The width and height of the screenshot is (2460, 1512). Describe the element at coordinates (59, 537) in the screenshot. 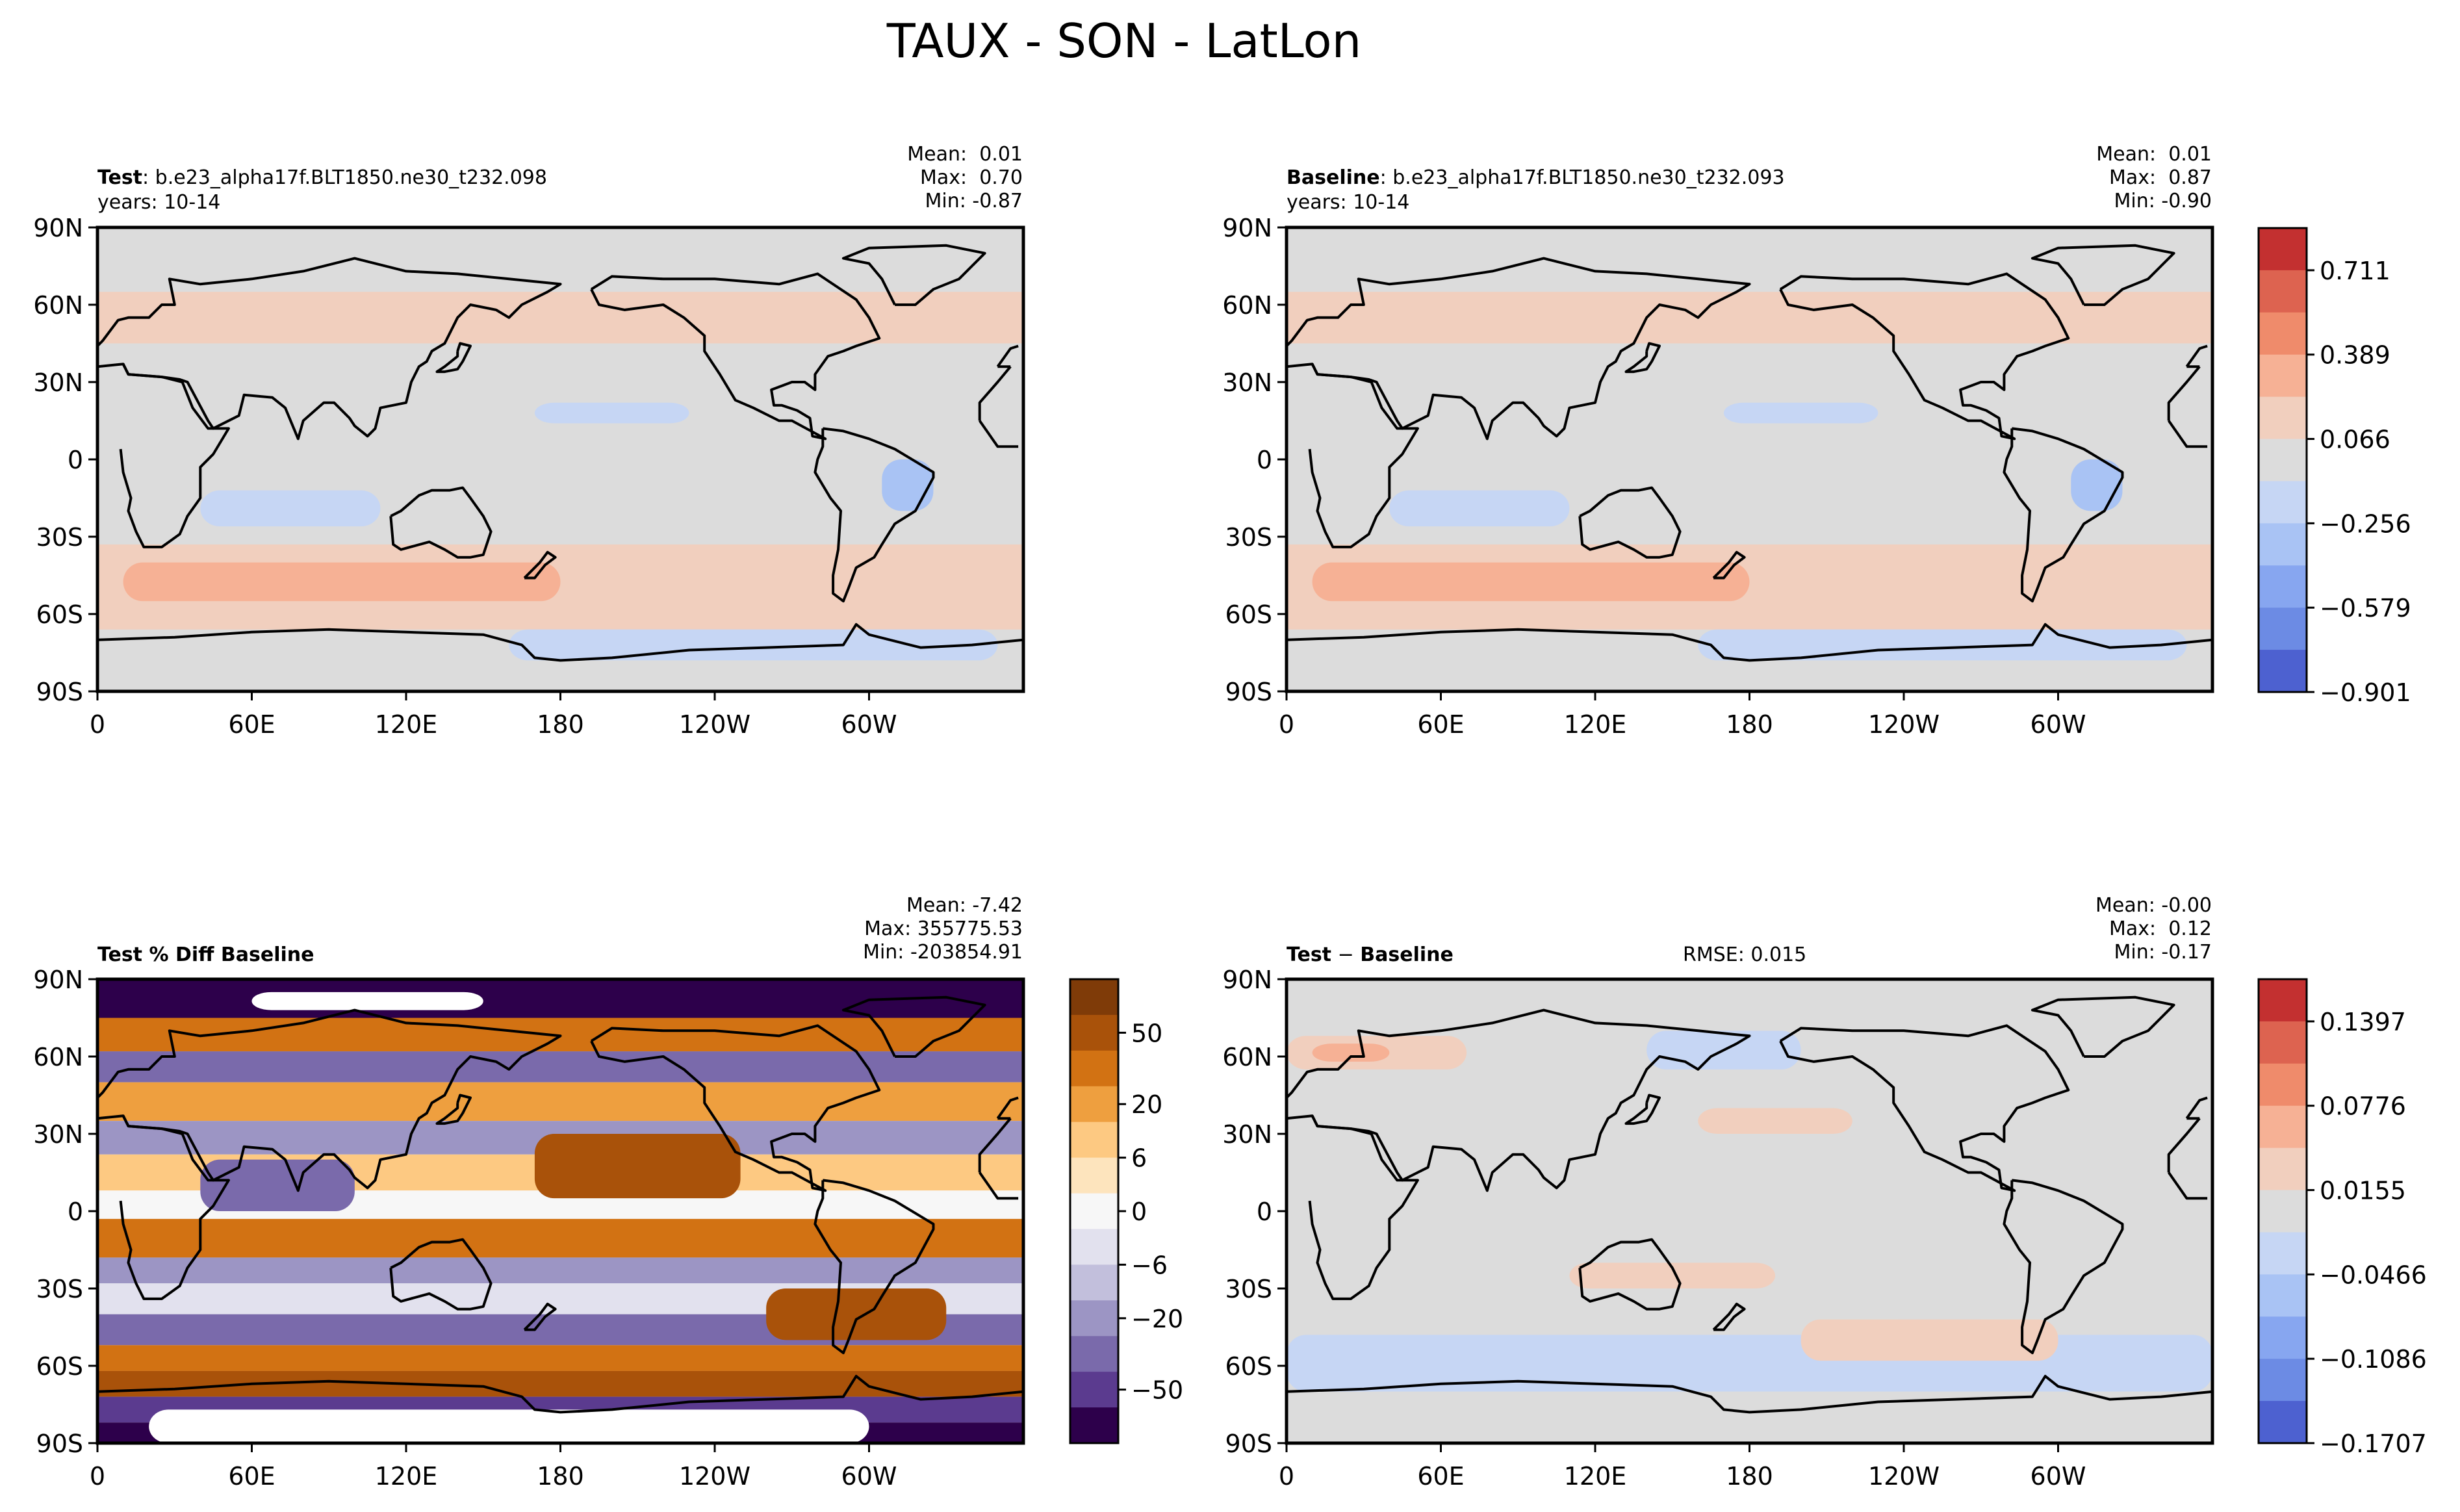

I see `test-lat-tick-label: 30S` at that location.